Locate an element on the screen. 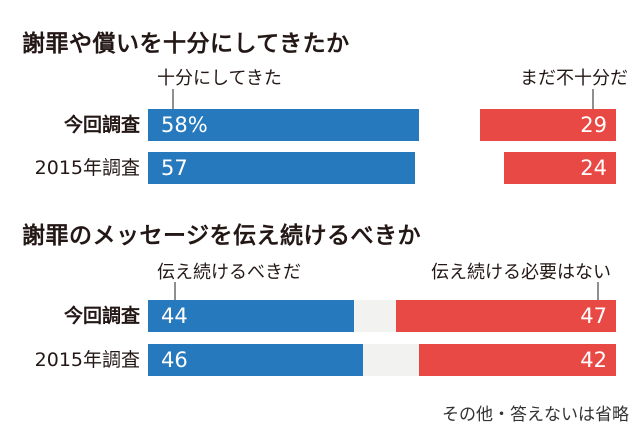  chart1-red-series-label: まだ不十分だ is located at coordinates (574, 78).